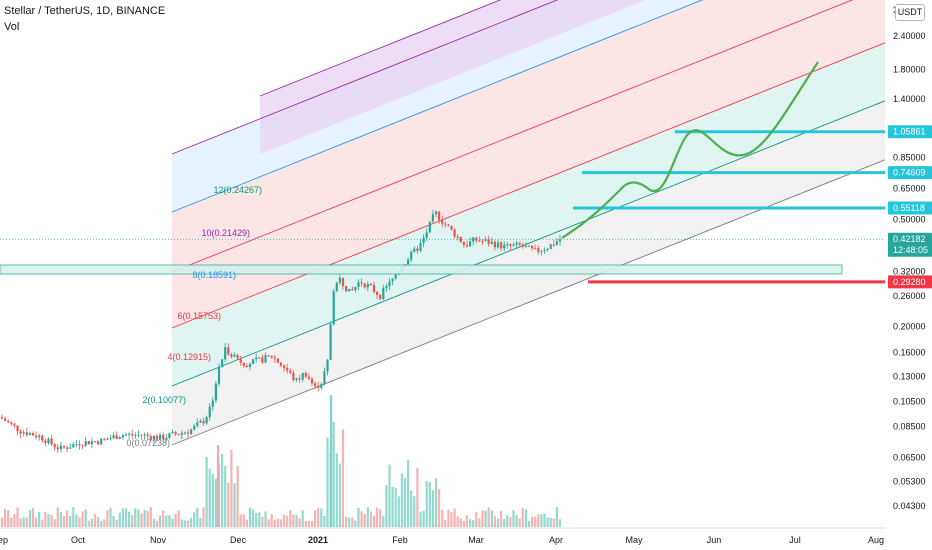 The height and width of the screenshot is (550, 932). I want to click on fib-level-label: 10(0.21429), so click(225, 233).